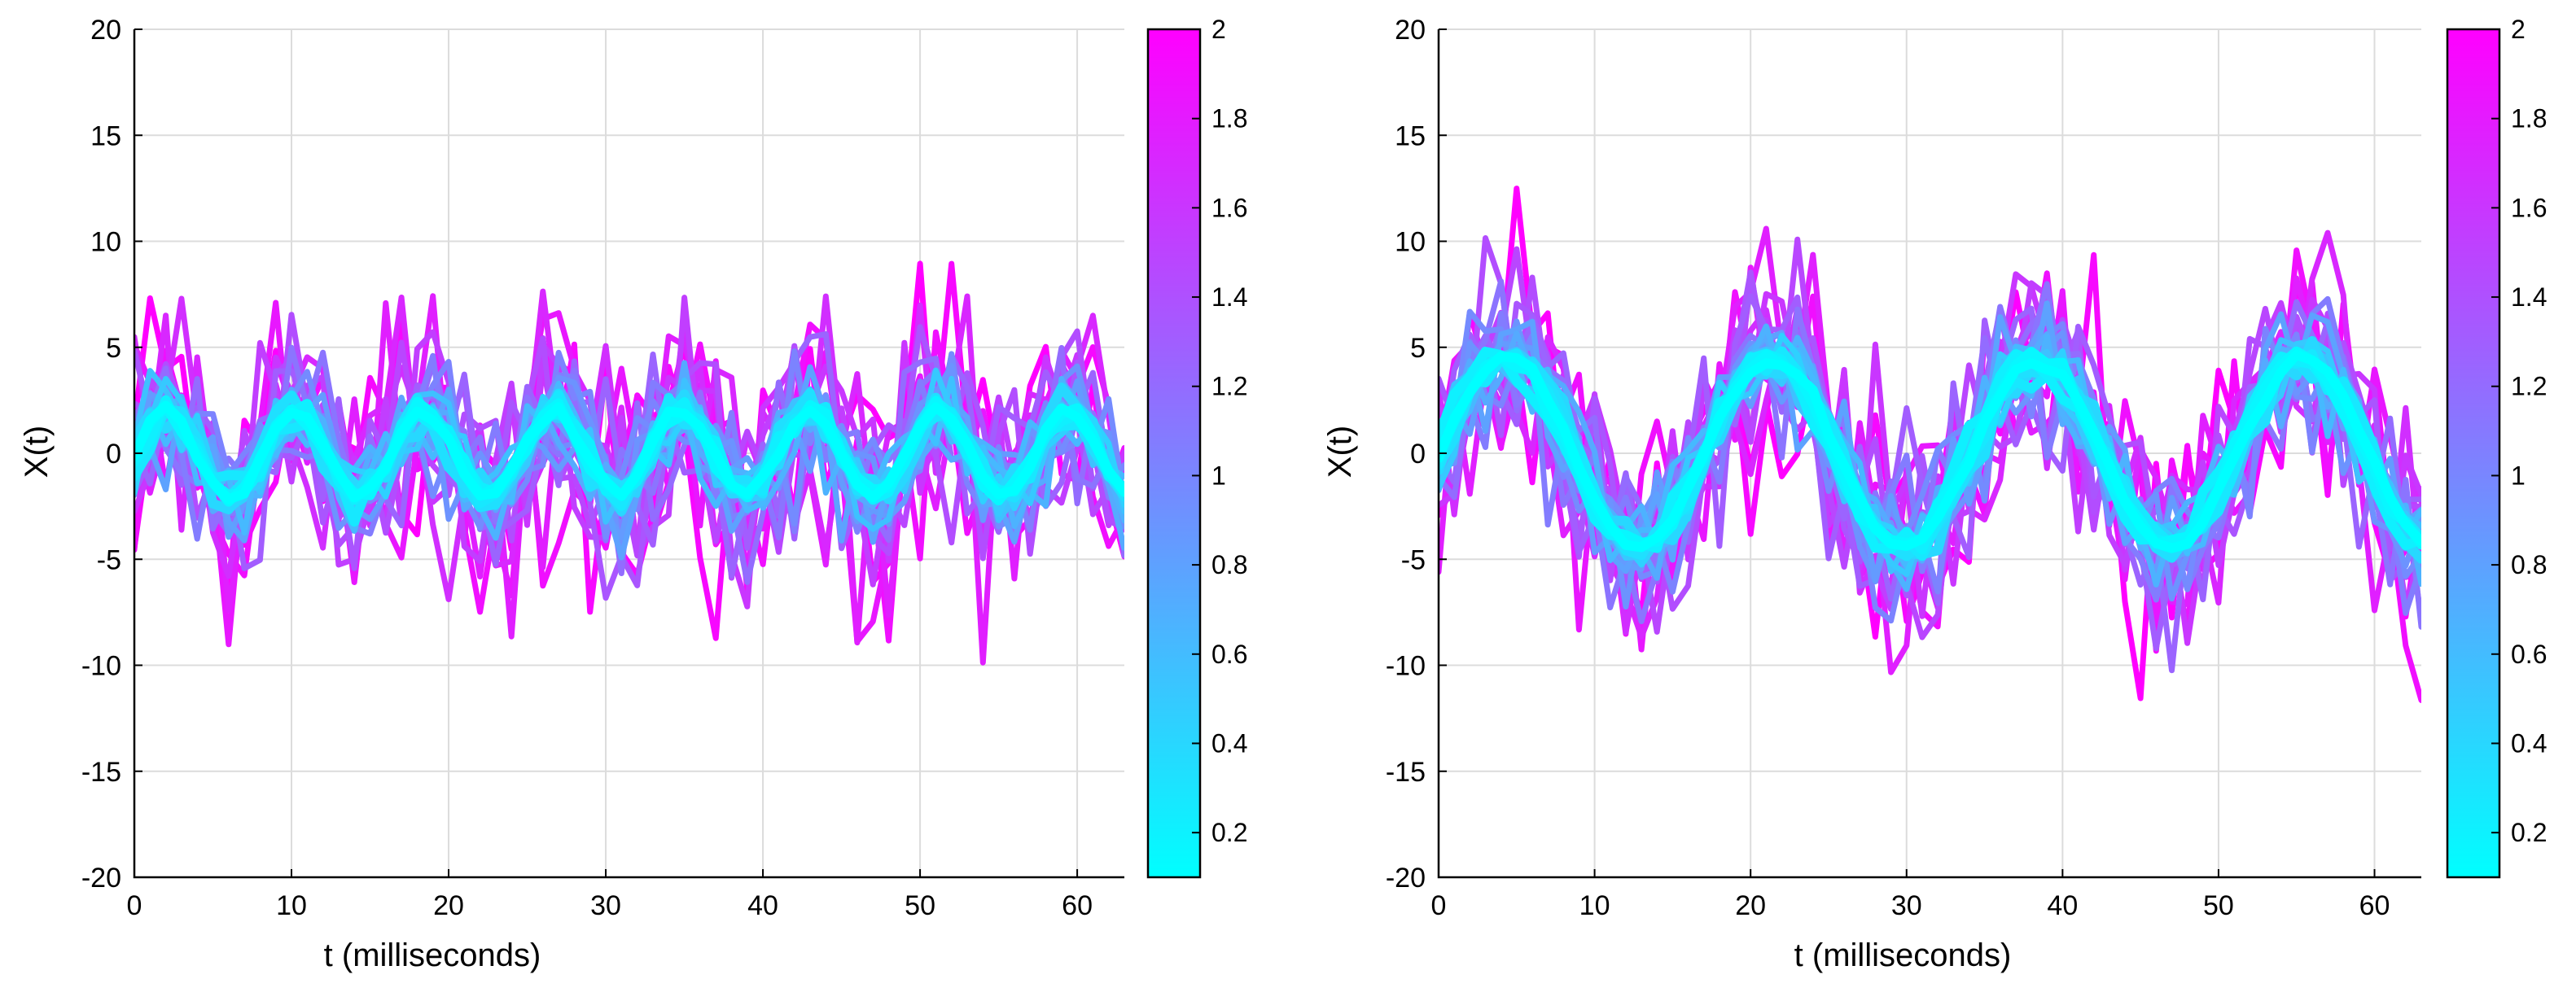 This screenshot has width=2576, height=992. I want to click on right-y-tick-label: 5, so click(1418, 348).